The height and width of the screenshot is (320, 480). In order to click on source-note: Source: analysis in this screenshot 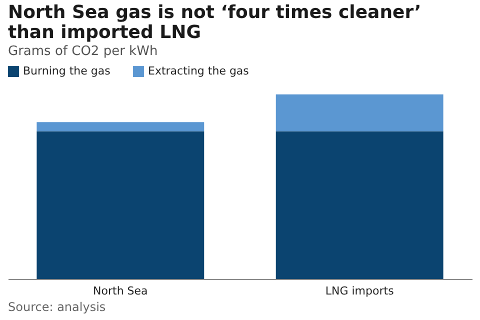, I will do `click(57, 307)`.